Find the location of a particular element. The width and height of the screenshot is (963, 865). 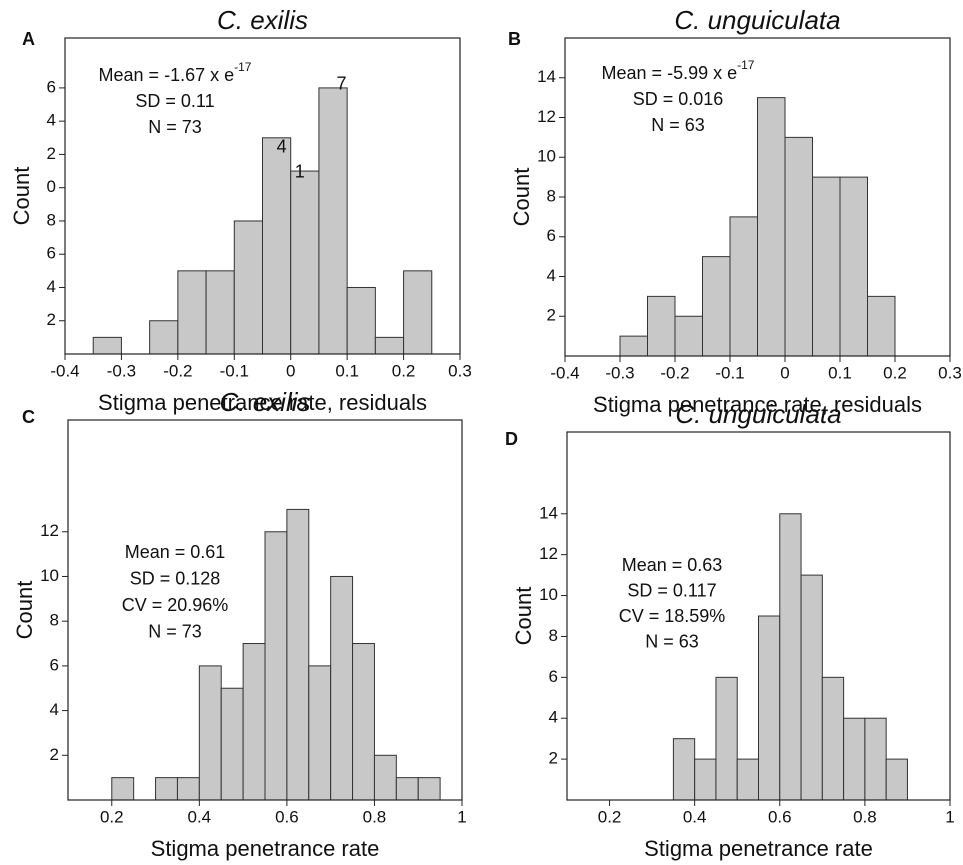

stat-text: SD = 0.11 is located at coordinates (174, 101).